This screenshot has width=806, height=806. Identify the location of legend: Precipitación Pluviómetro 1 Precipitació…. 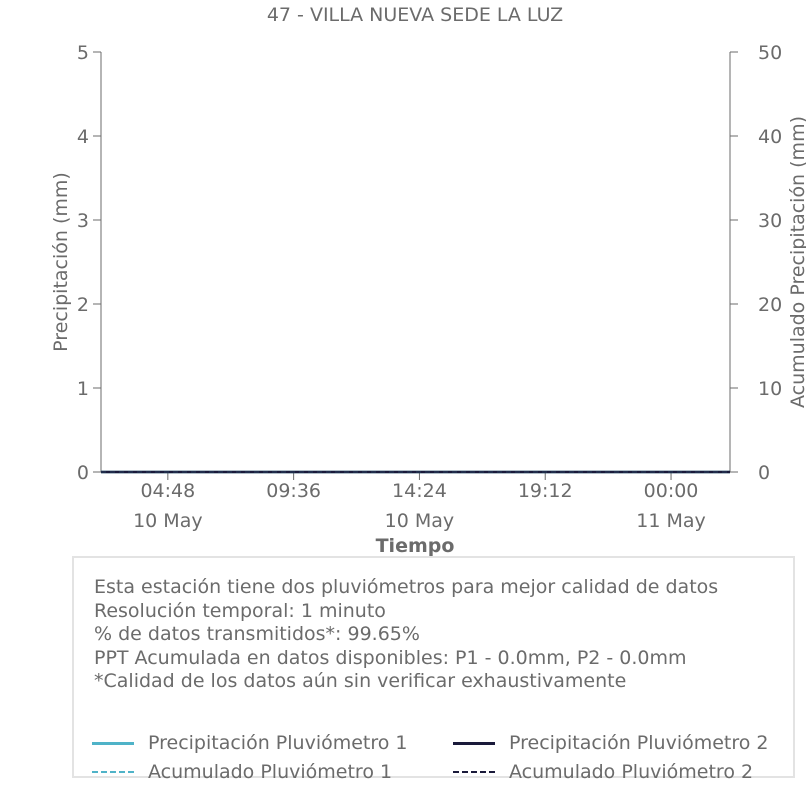
(442, 760).